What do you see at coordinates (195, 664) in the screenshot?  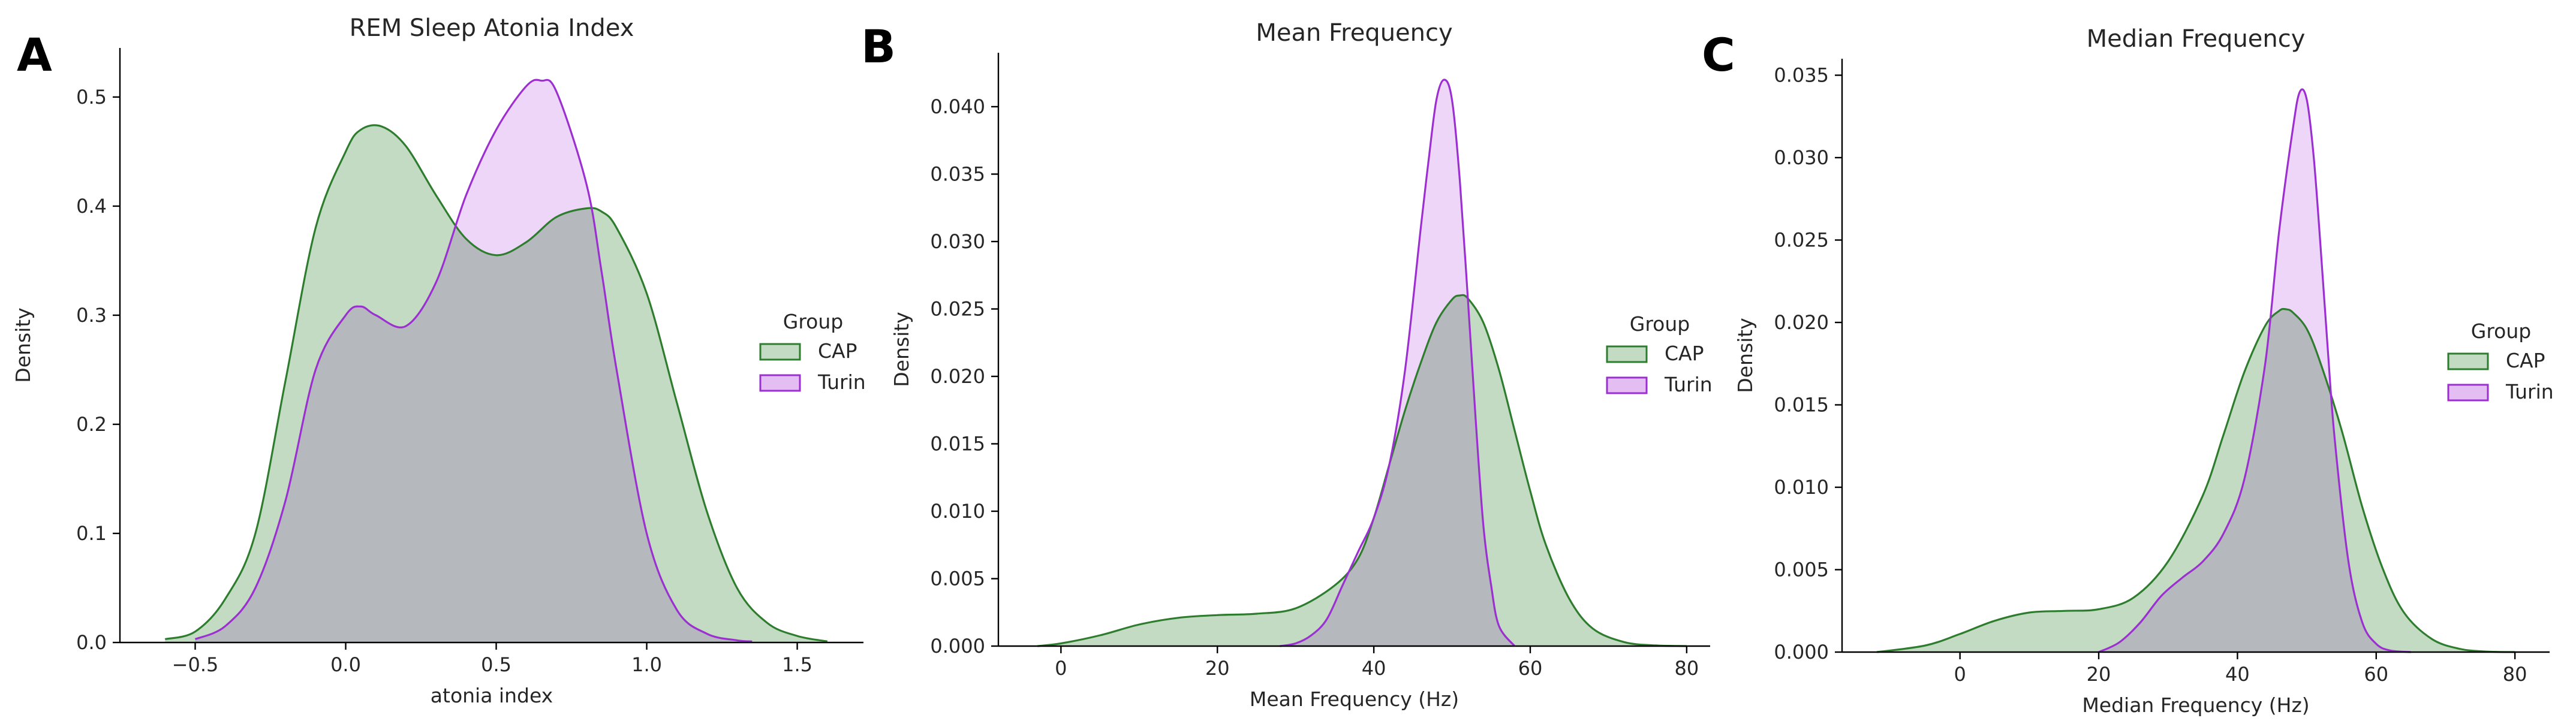 I see `x-tick-label: −0.5` at bounding box center [195, 664].